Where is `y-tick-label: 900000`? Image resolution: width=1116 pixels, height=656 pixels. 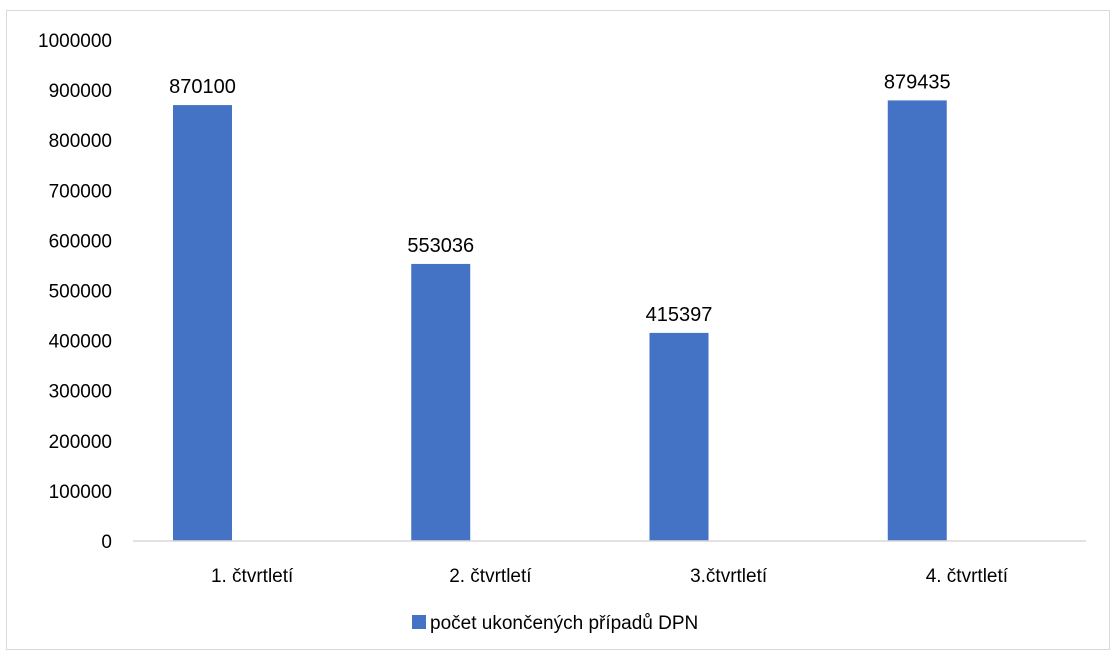
y-tick-label: 900000 is located at coordinates (80, 91).